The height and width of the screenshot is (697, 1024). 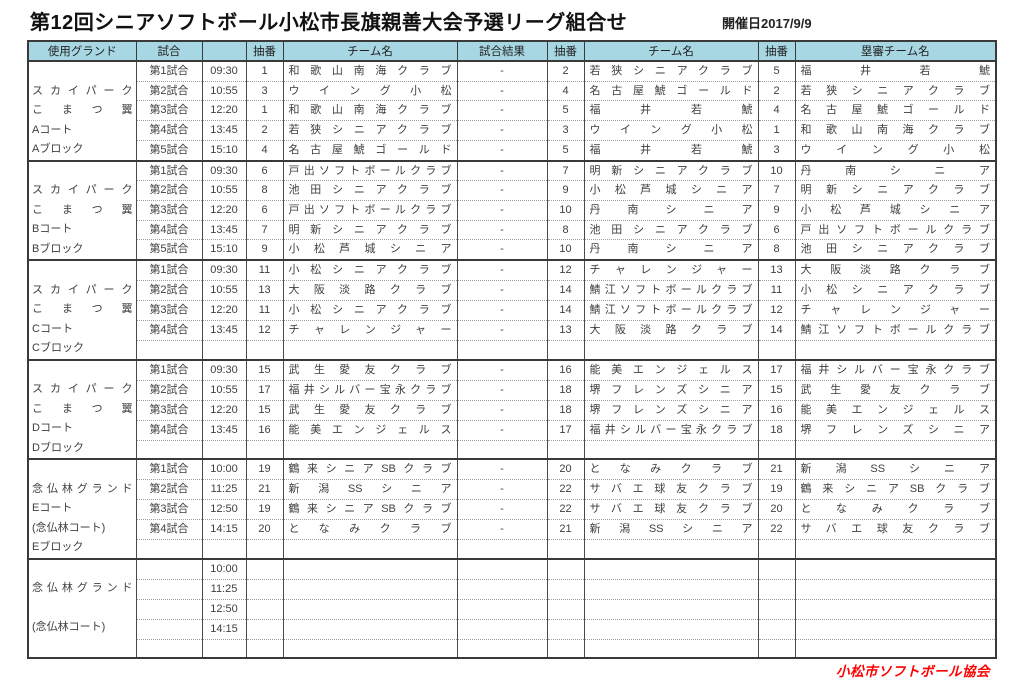 I want to click on umpire-team-cell: 丹南シニア, so click(x=895, y=170).